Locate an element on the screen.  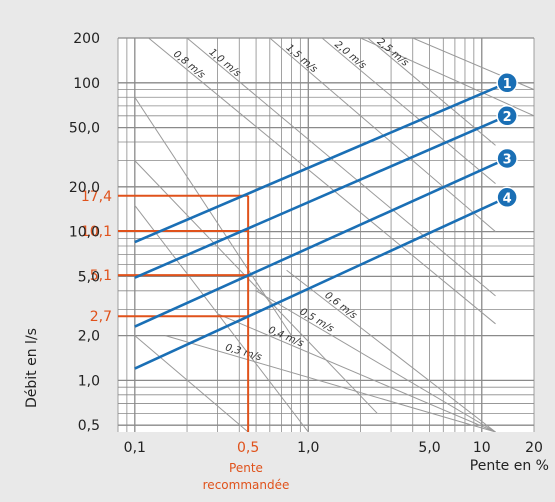
series-marker-label: 1 is located at coordinates (507, 84).